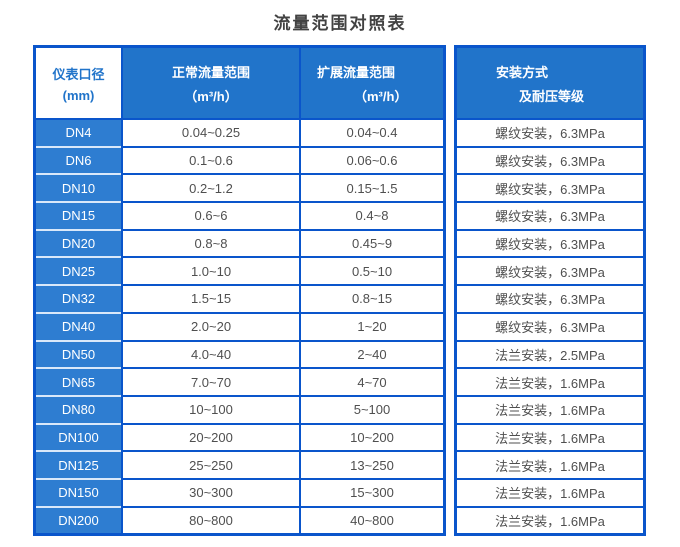 The height and width of the screenshot is (547, 680). Describe the element at coordinates (211, 161) in the screenshot. I see `normal-flow-value: 0.1~0.6` at that location.